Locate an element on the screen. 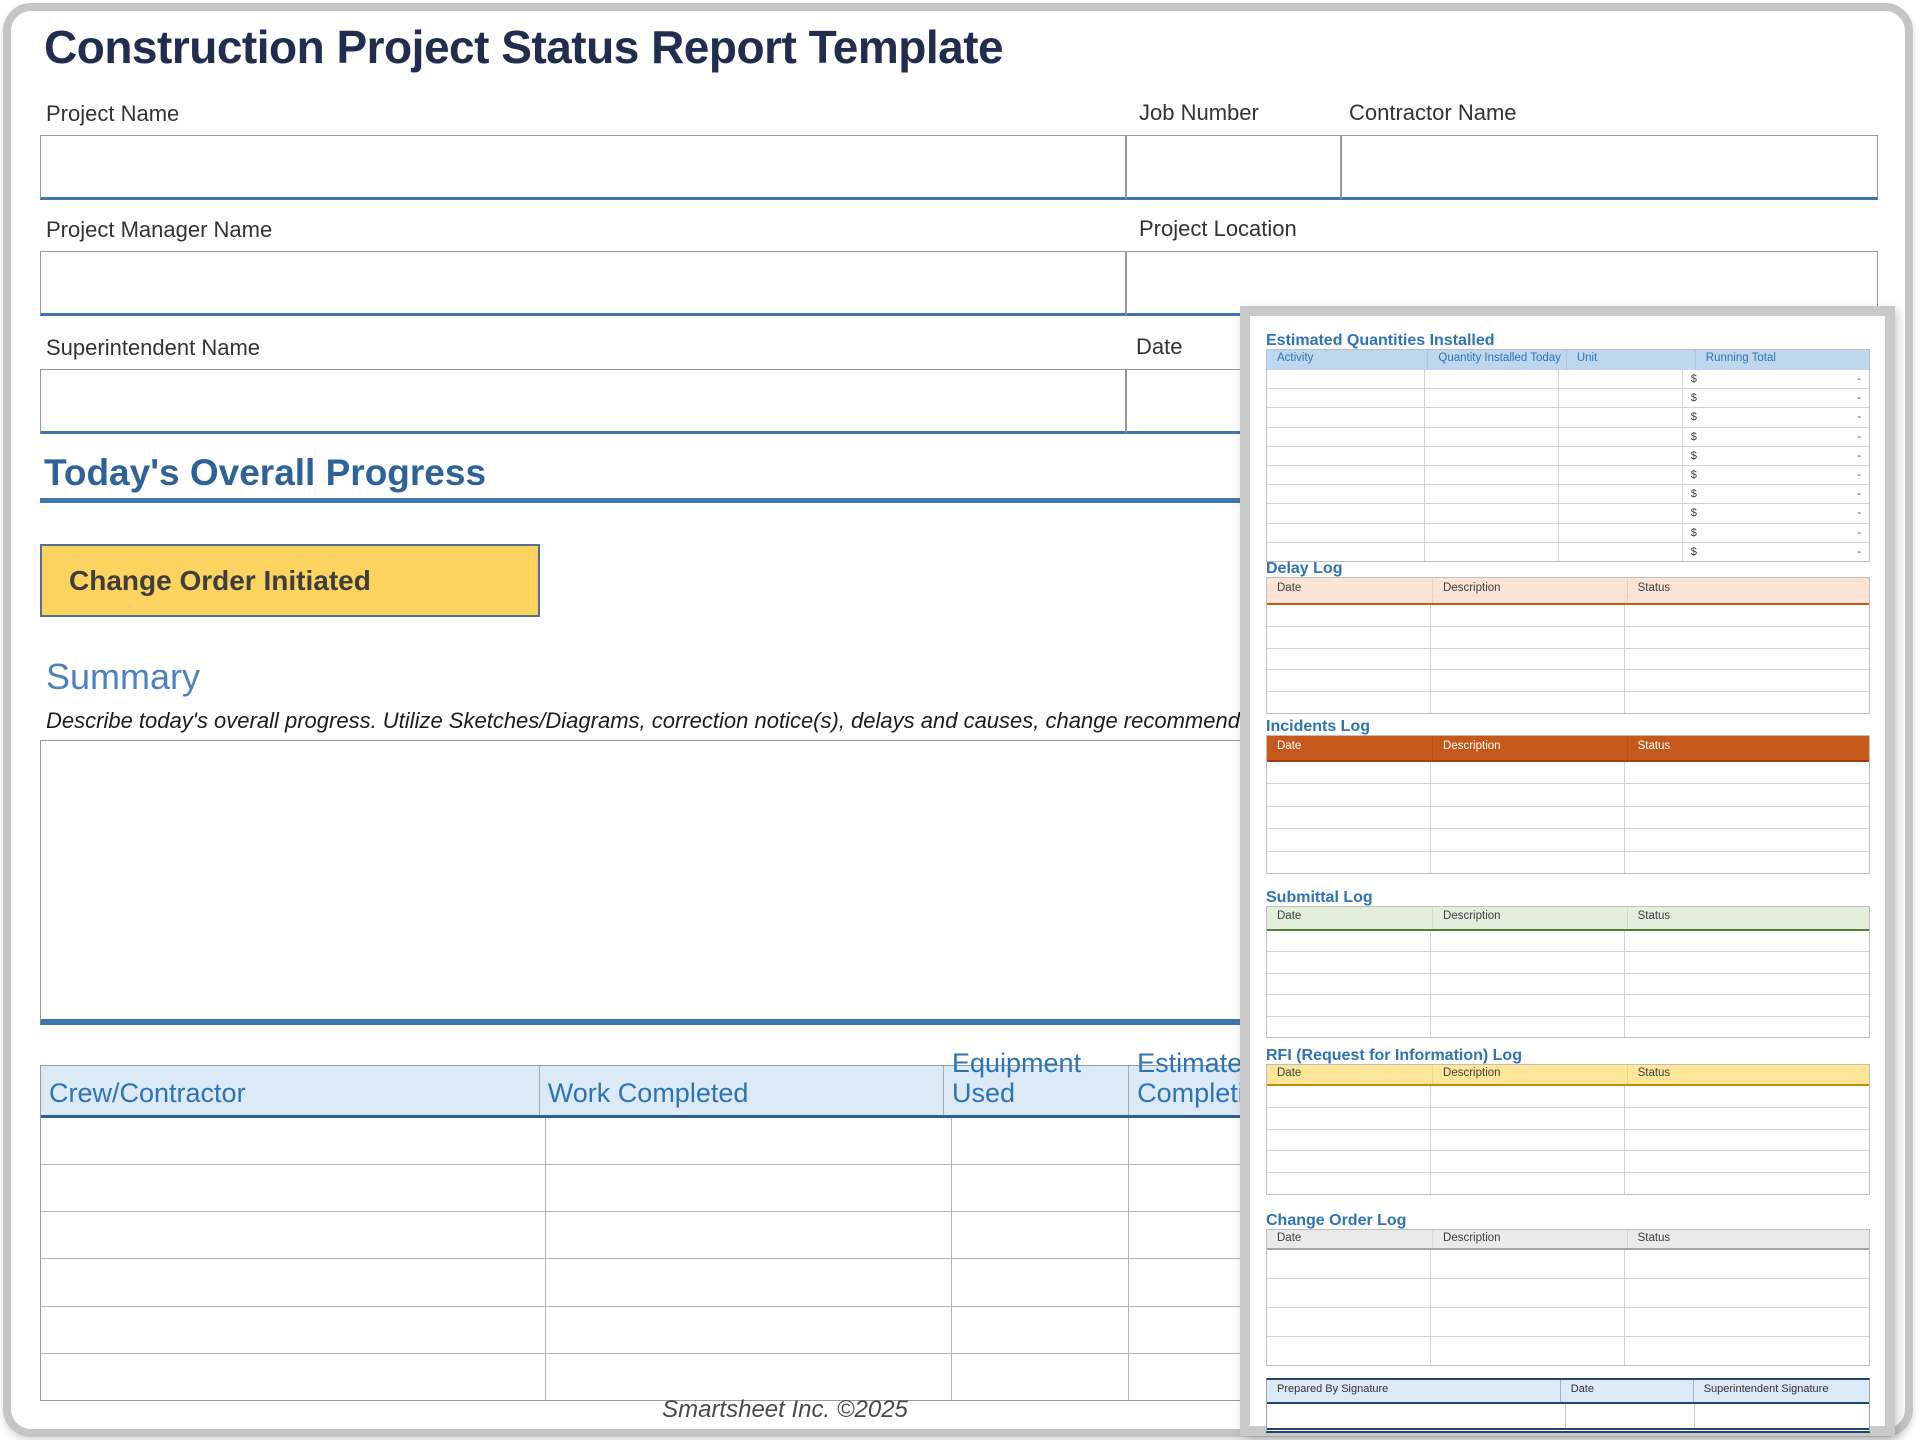 The height and width of the screenshot is (1440, 1920). superintendent-signature-cell is located at coordinates (1782, 1416).